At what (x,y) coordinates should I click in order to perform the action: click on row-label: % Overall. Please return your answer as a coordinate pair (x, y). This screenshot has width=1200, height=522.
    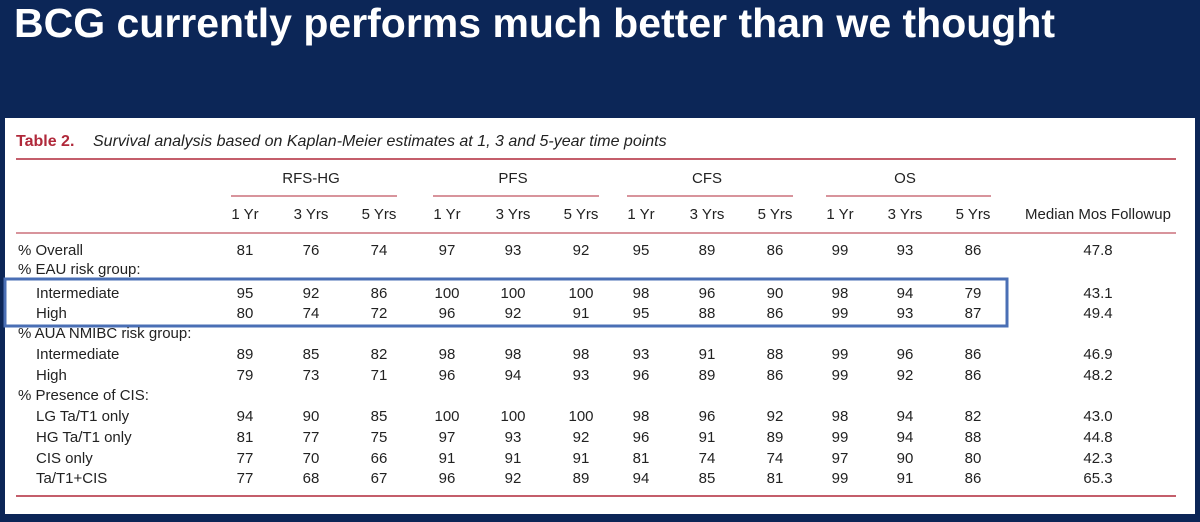
    Looking at the image, I should click on (50, 250).